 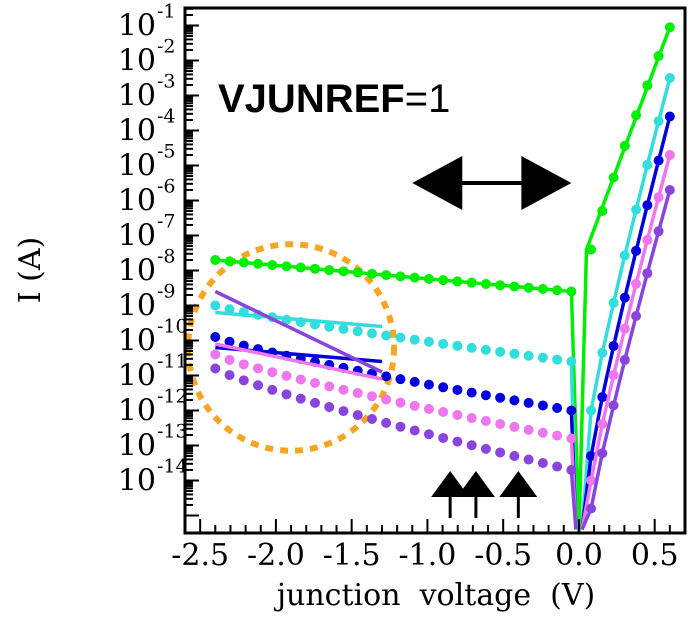 What do you see at coordinates (546, 183) in the screenshot?
I see `double-arrow-right-head` at bounding box center [546, 183].